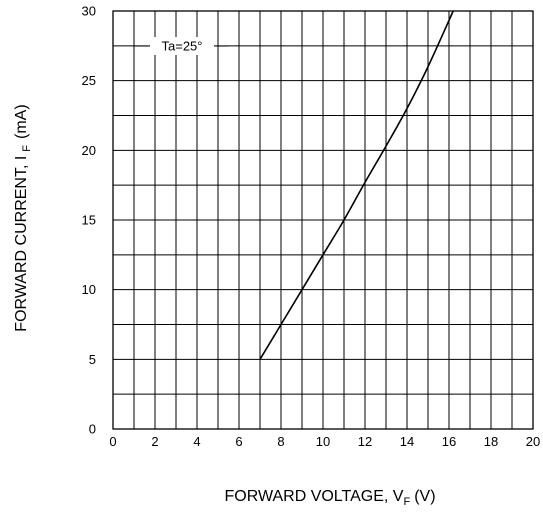 The height and width of the screenshot is (513, 543). I want to click on y-tick-label: 25, so click(89, 80).